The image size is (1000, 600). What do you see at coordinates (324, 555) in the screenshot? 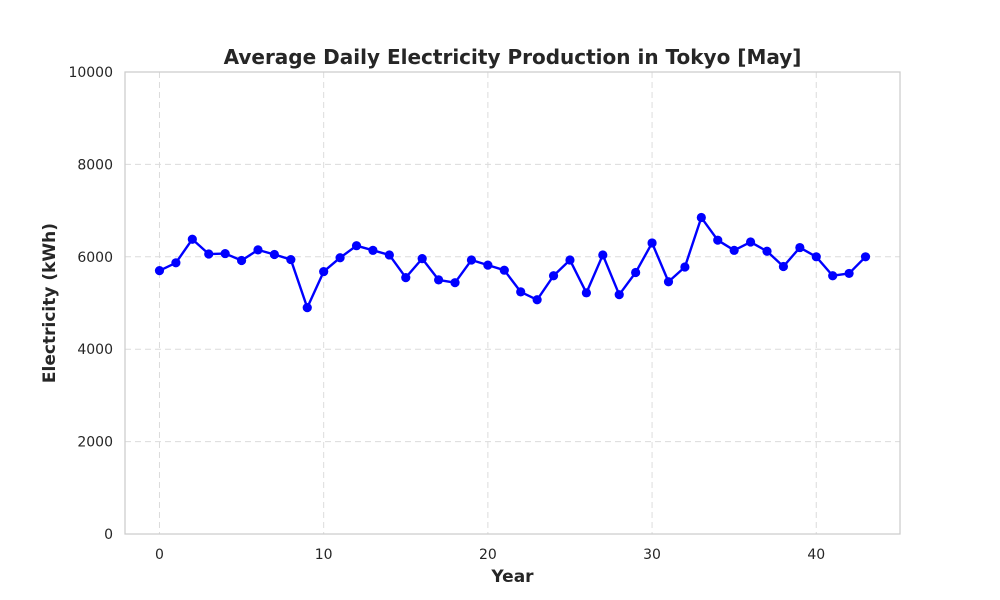
I see `x-tick-label: 10` at bounding box center [324, 555].